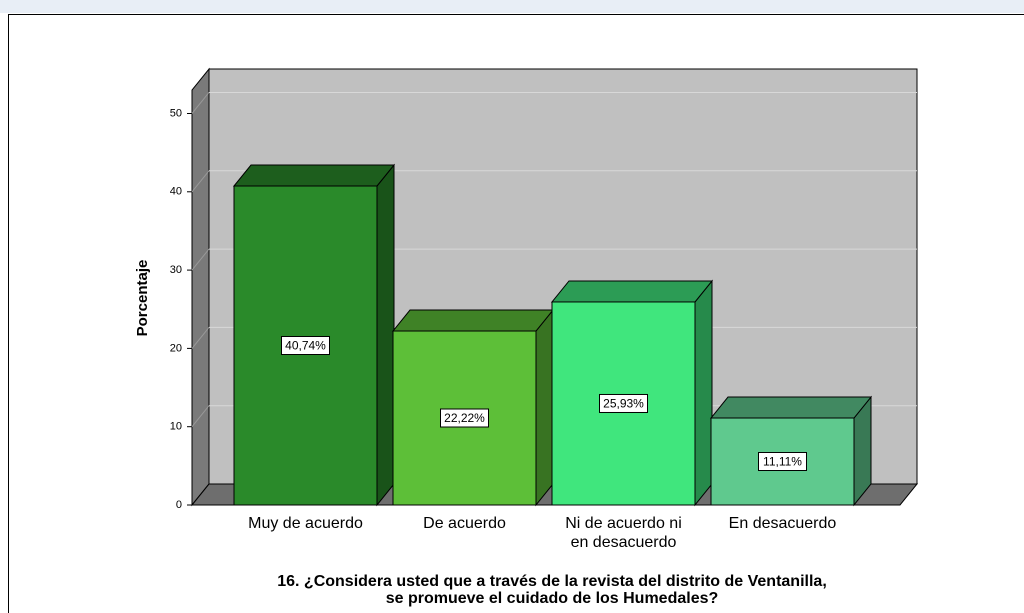 Image resolution: width=1024 pixels, height=613 pixels. Describe the element at coordinates (176, 348) in the screenshot. I see `y-tick-label: 20` at that location.